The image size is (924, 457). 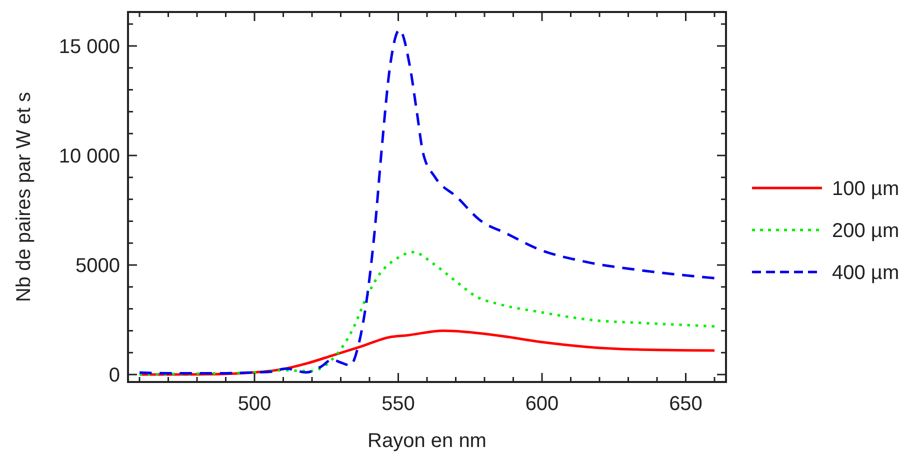 I want to click on x-tick-label: 600, so click(x=542, y=404).